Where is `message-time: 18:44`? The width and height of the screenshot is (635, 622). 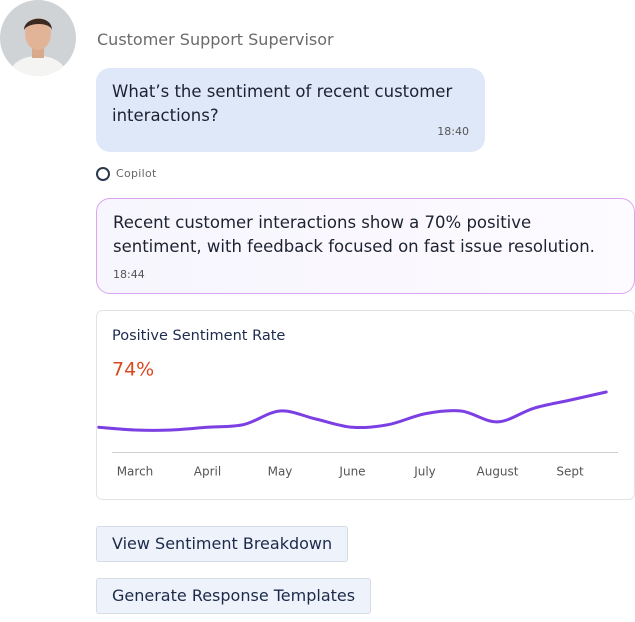
message-time: 18:44 is located at coordinates (129, 274).